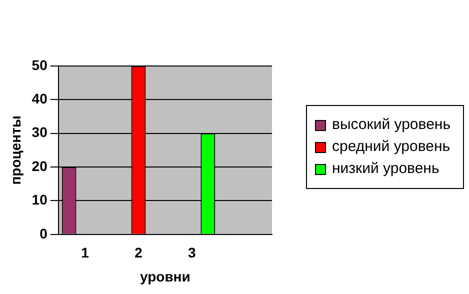  I want to click on y-tick-label: 40, so click(40, 98).